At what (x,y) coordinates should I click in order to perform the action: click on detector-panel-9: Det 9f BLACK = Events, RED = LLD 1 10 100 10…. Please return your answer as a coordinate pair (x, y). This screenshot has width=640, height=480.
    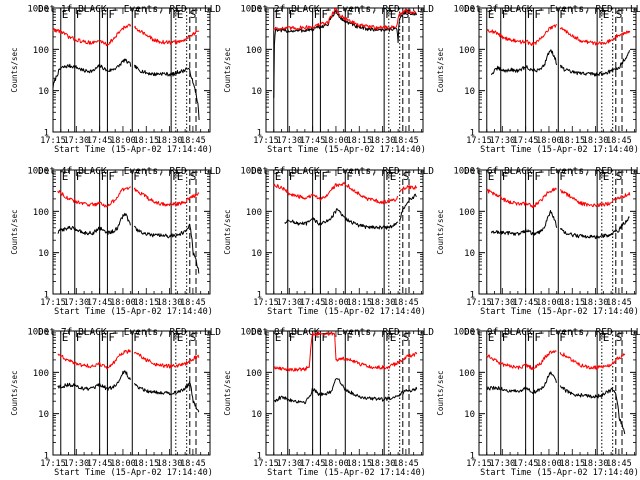
    Looking at the image, I should click on (538, 402).